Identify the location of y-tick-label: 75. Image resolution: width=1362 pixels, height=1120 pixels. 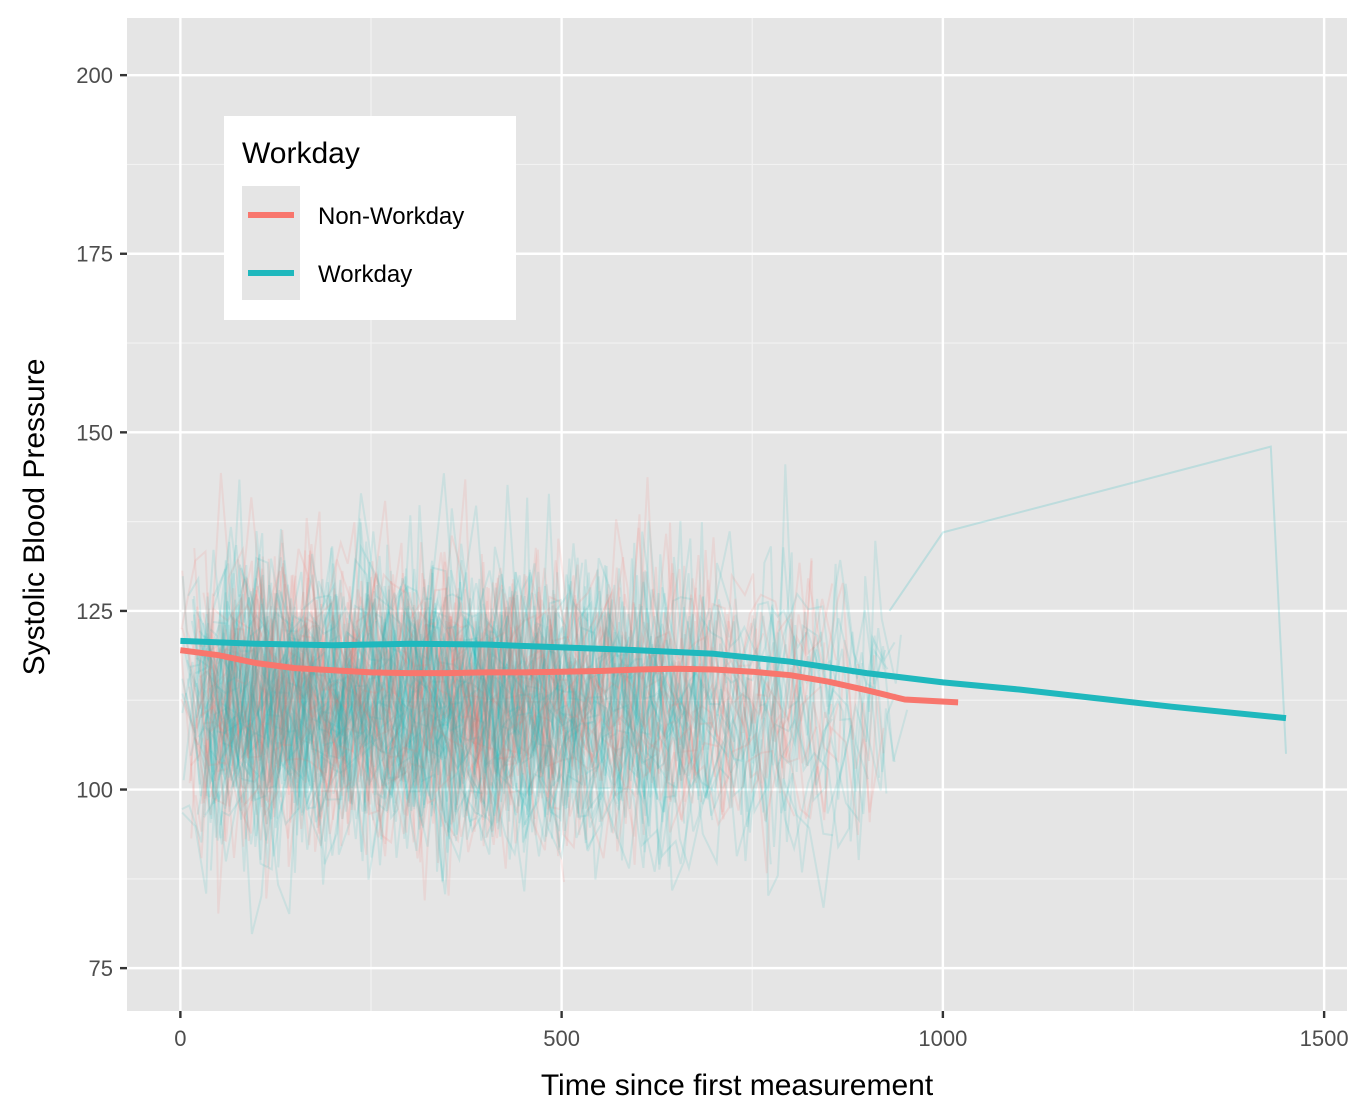
(101, 968).